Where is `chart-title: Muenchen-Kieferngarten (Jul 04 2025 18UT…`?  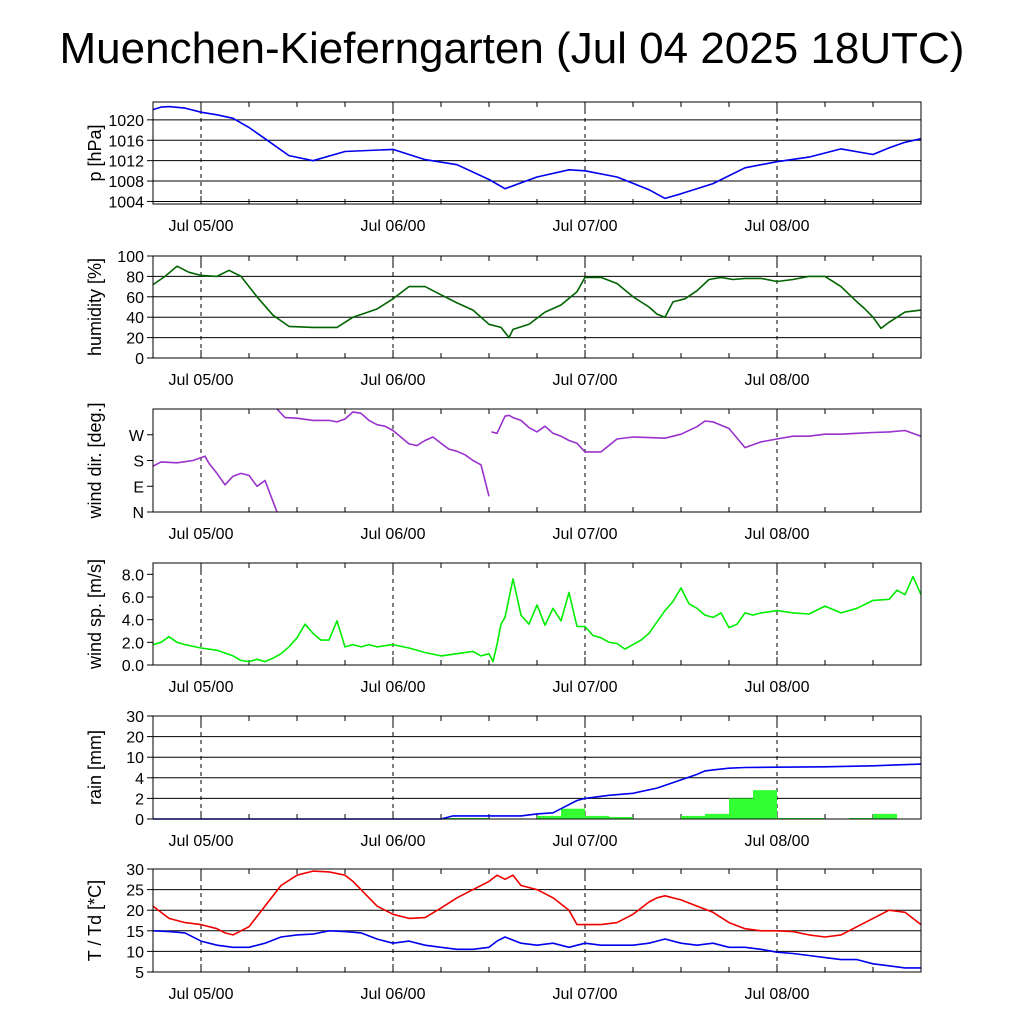
chart-title: Muenchen-Kieferngarten (Jul 04 2025 18UT… is located at coordinates (512, 48).